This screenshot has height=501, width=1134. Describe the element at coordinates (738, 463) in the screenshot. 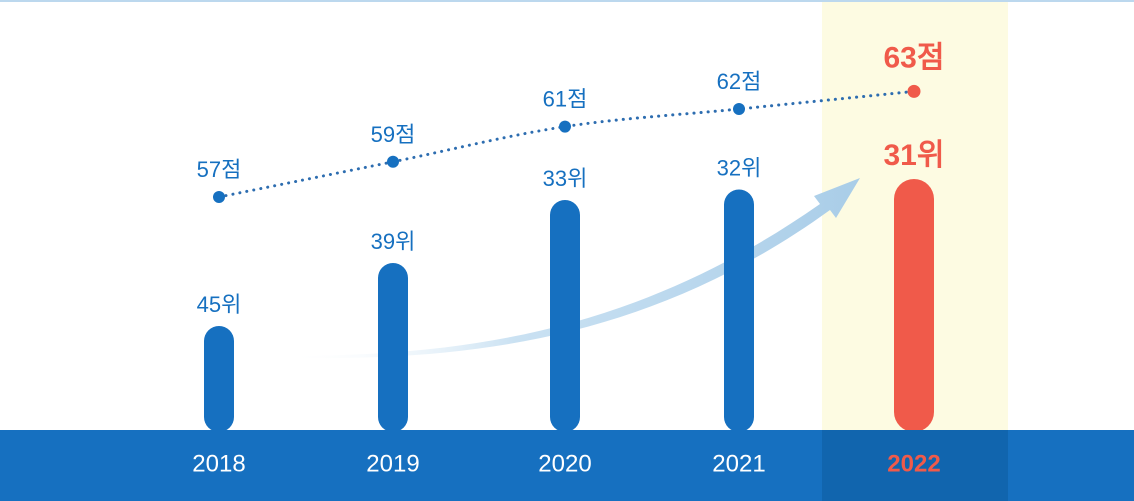

I see `x-tick-2021: 2021` at that location.